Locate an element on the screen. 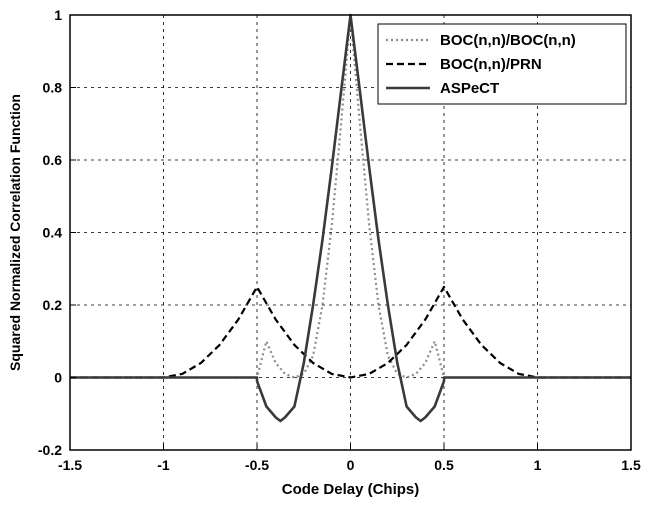 The height and width of the screenshot is (505, 645). legend: BOC(n,n)/BOC(n,n) BOC(n,n)/PRN ASPeCT is located at coordinates (502, 64).